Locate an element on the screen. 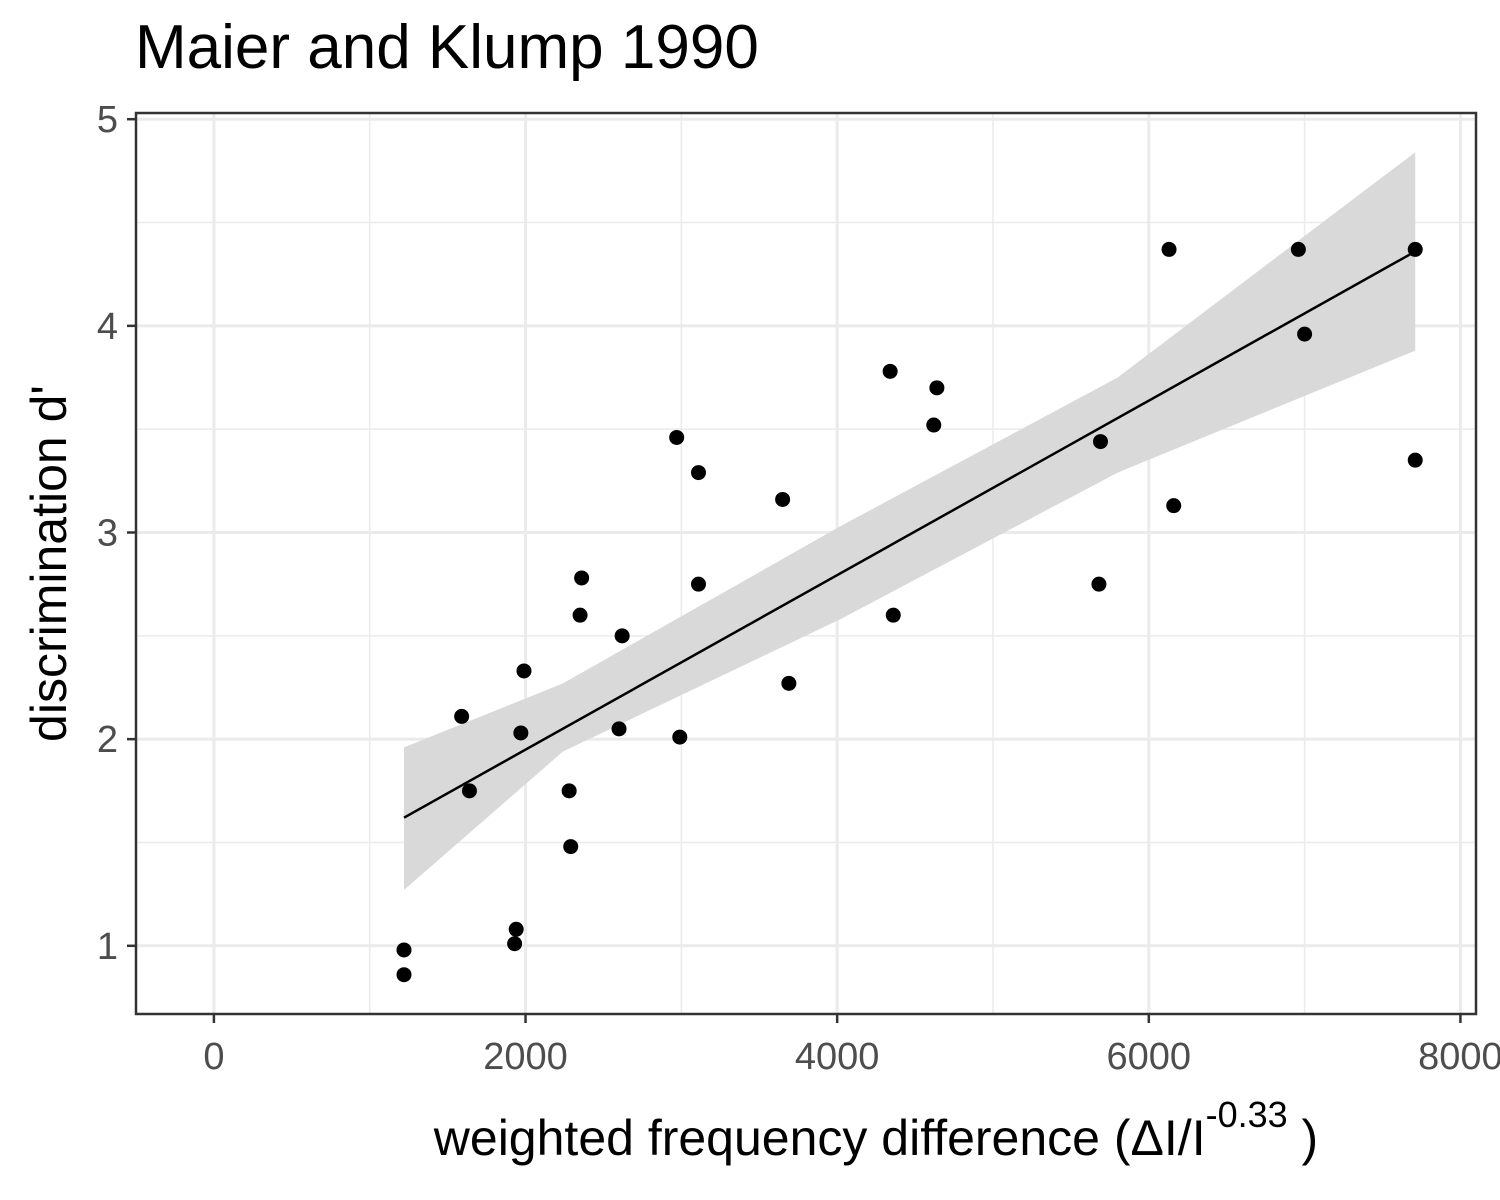 Image resolution: width=1500 pixels, height=1200 pixels. y-axis-ticks: 1 2 3 4 5 is located at coordinates (116, 533).